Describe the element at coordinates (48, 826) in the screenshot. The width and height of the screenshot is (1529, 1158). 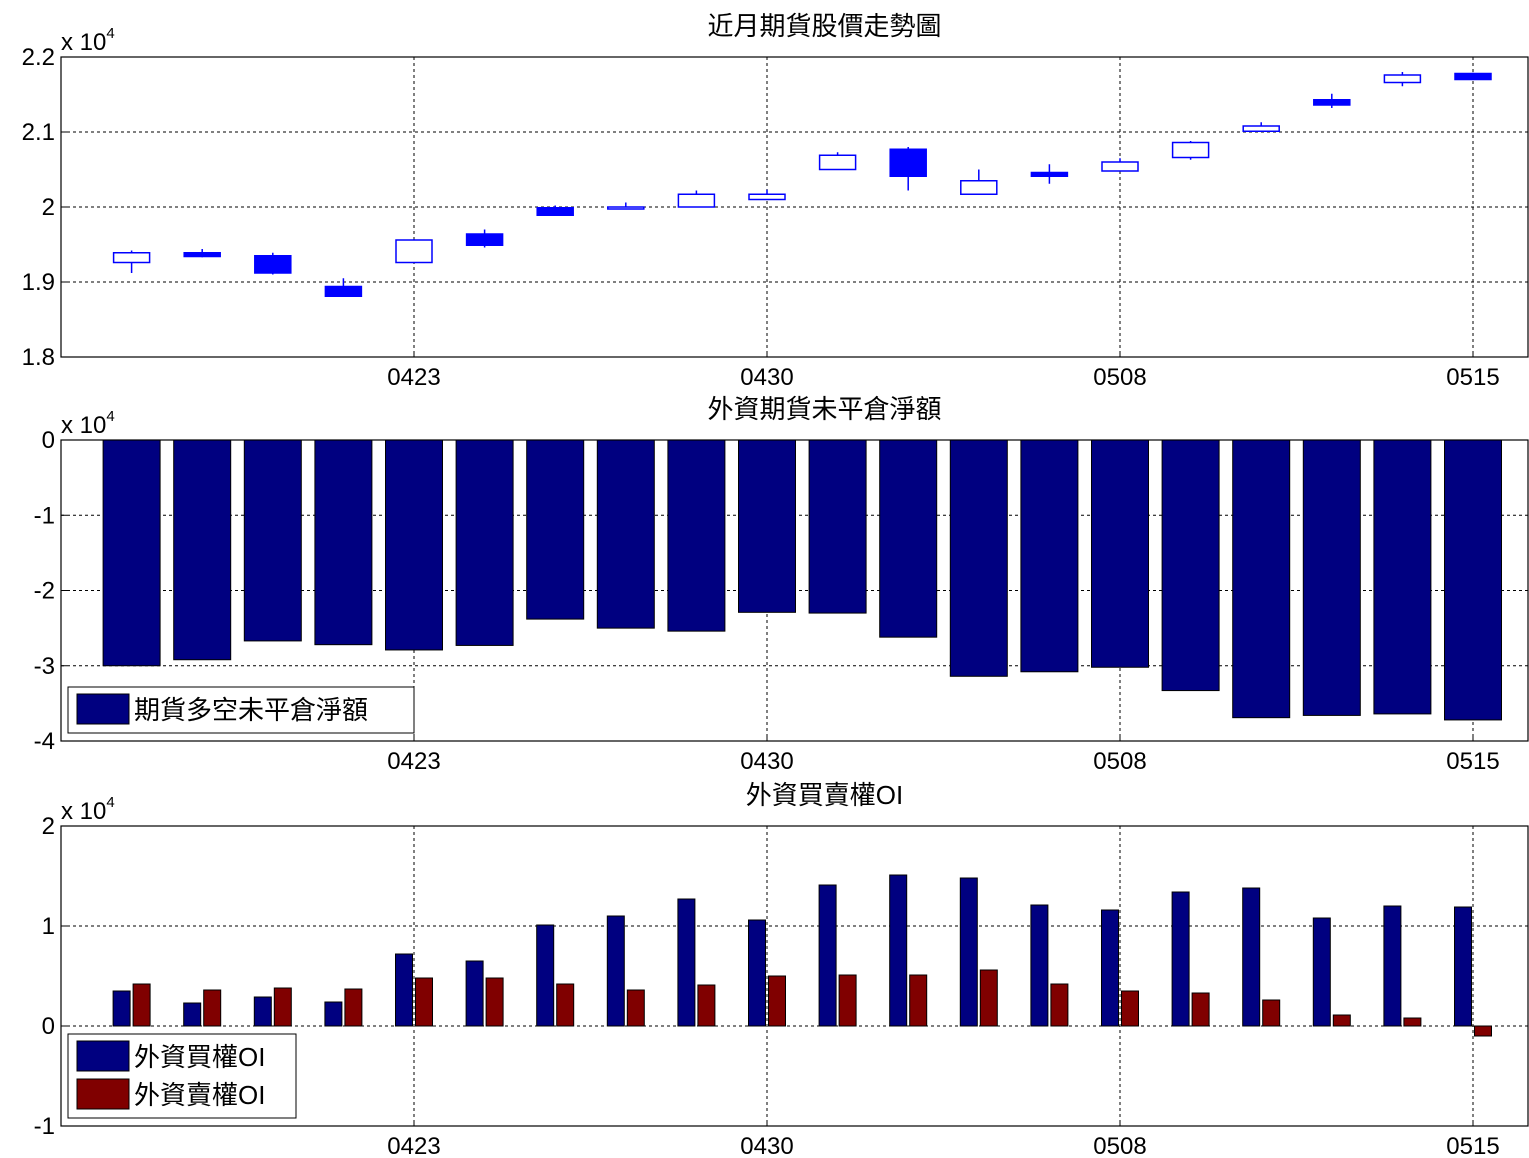
I see `y-tick-label: 2` at that location.